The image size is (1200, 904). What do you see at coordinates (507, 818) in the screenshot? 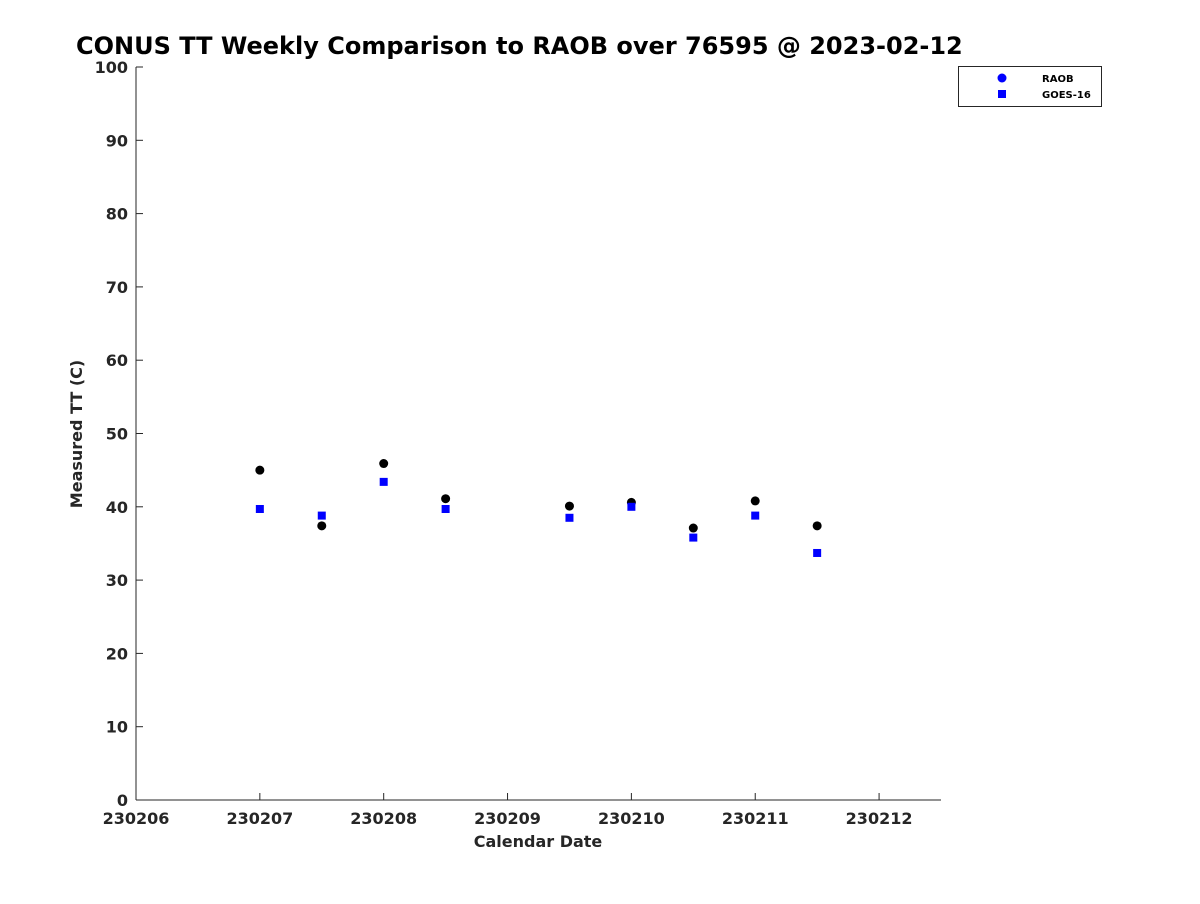
I see `x-tick-label: 230209` at bounding box center [507, 818].